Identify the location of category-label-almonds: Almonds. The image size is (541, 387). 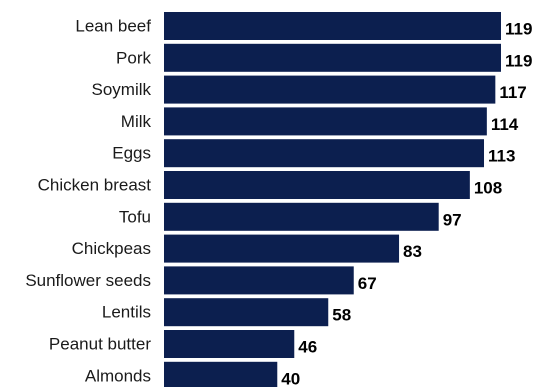
(118, 375).